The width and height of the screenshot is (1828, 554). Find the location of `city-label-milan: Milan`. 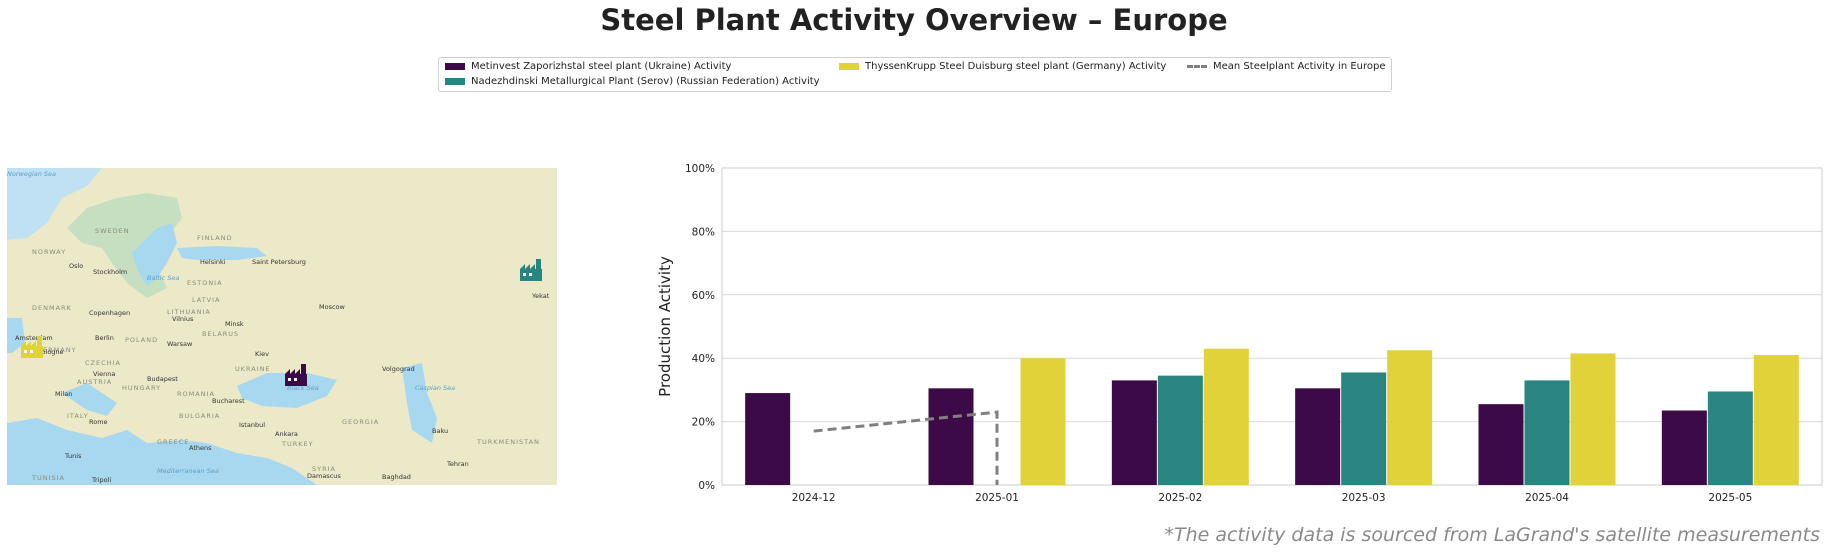

city-label-milan: Milan is located at coordinates (63, 394).